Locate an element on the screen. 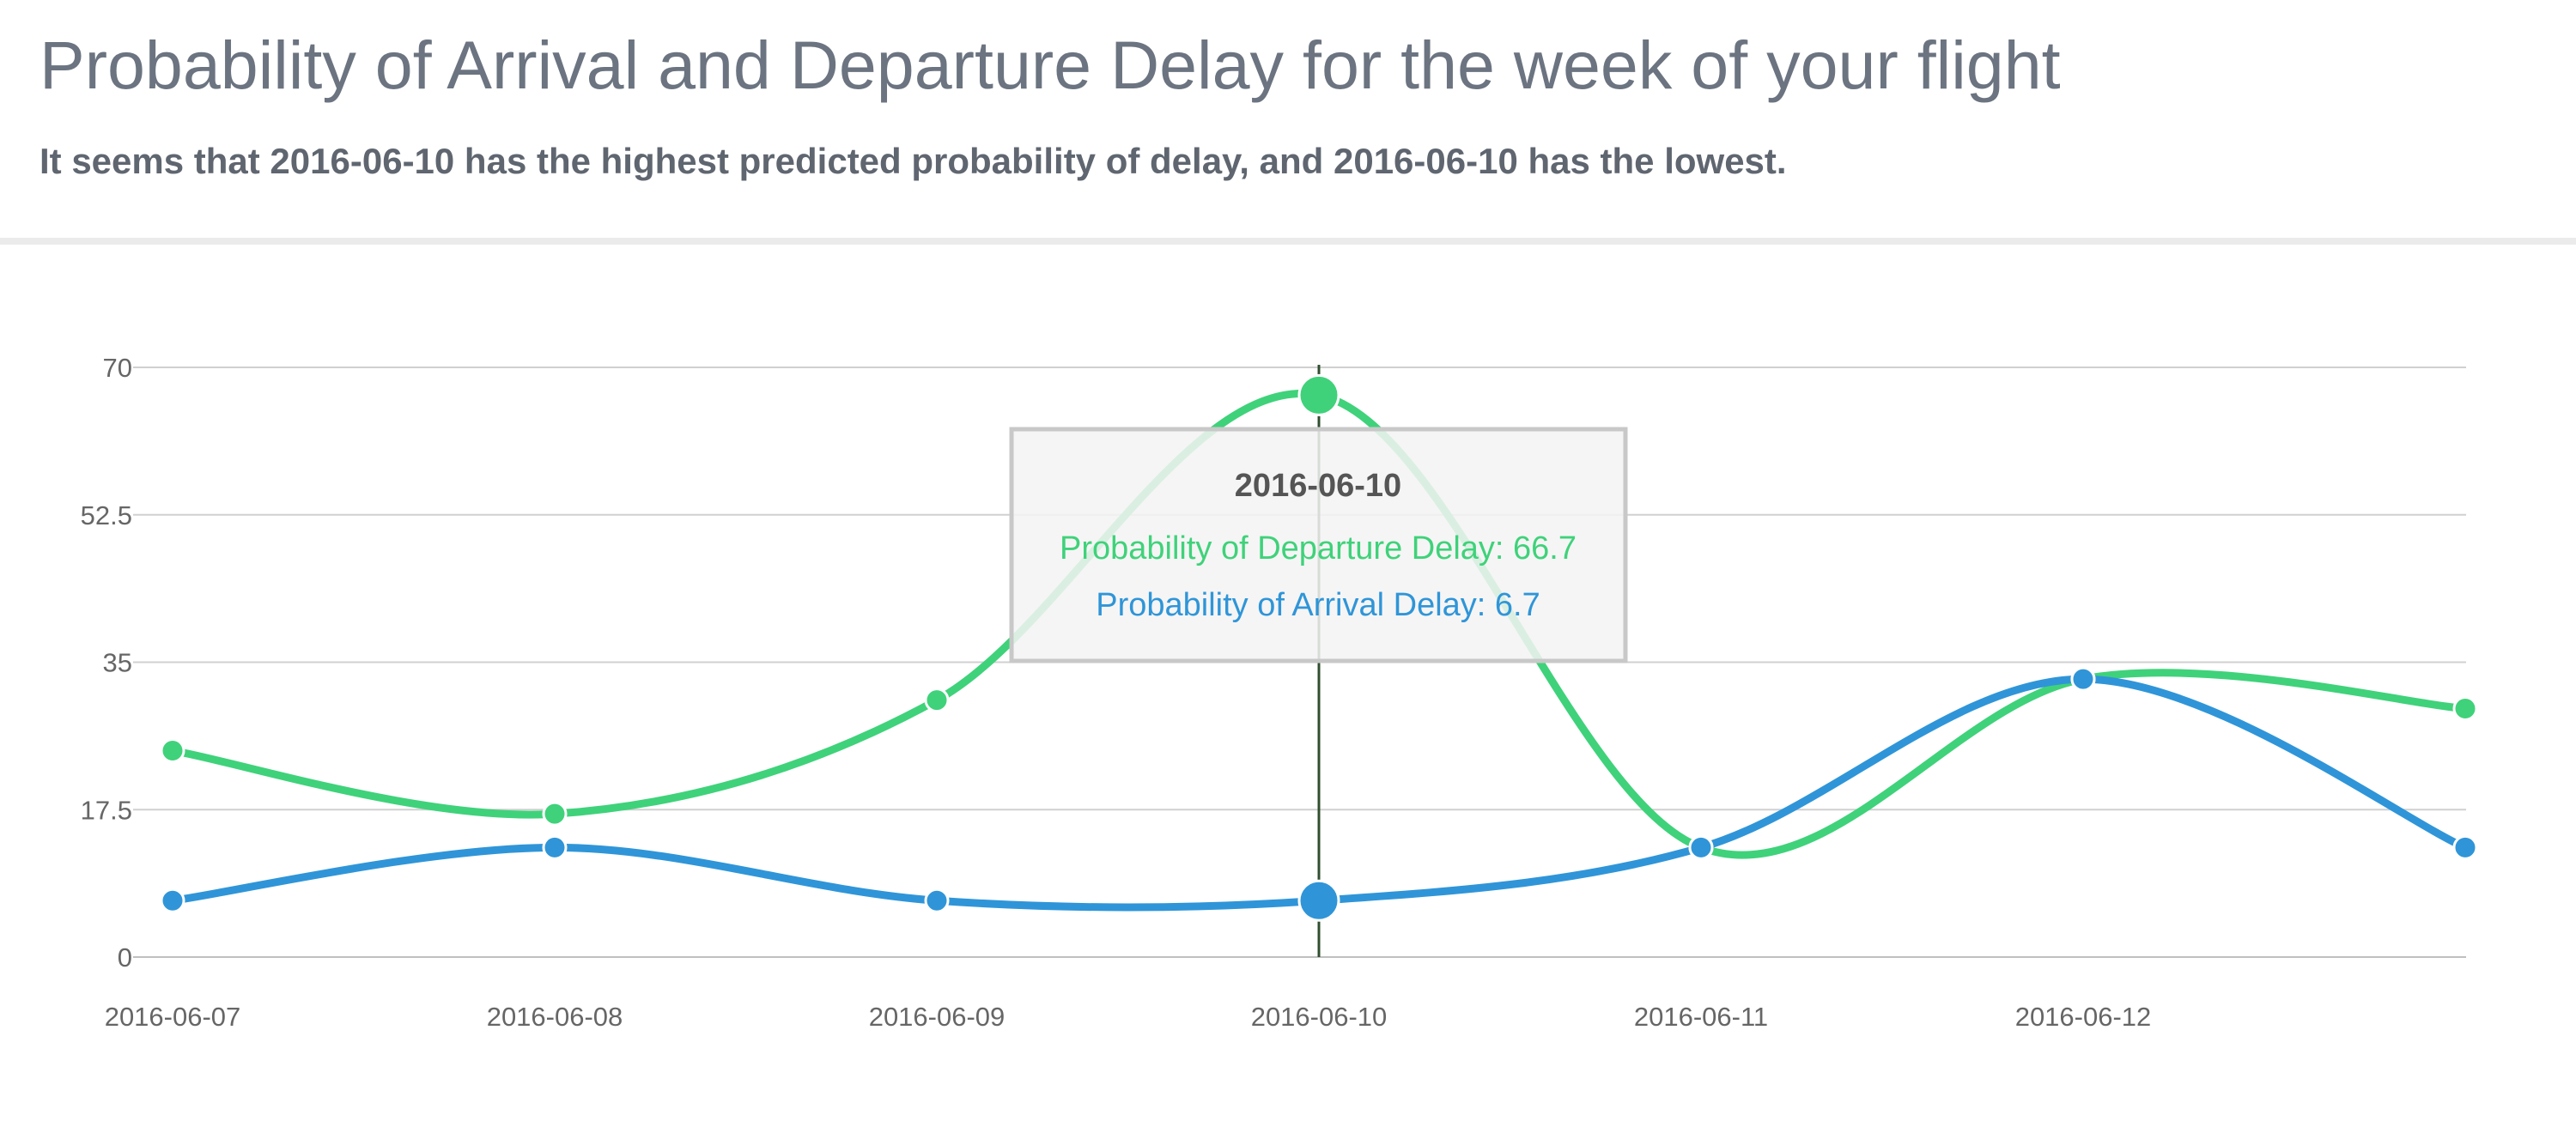  y-tick-label: 35 is located at coordinates (117, 663).